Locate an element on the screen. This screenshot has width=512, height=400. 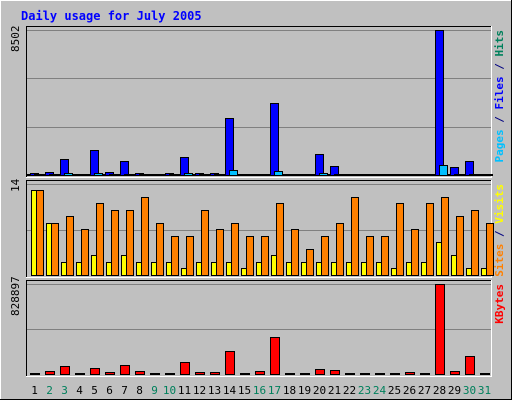
x-tick-label: 21 is located at coordinates (334, 390).